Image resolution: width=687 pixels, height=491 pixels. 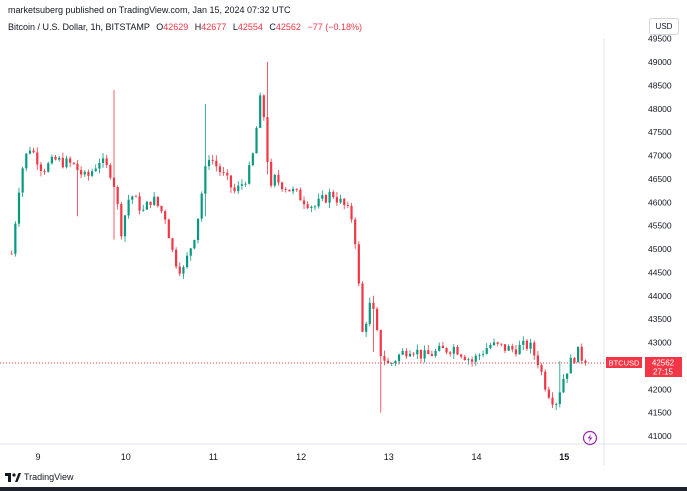 What do you see at coordinates (660, 272) in the screenshot?
I see `price-tick-label: 44500` at bounding box center [660, 272].